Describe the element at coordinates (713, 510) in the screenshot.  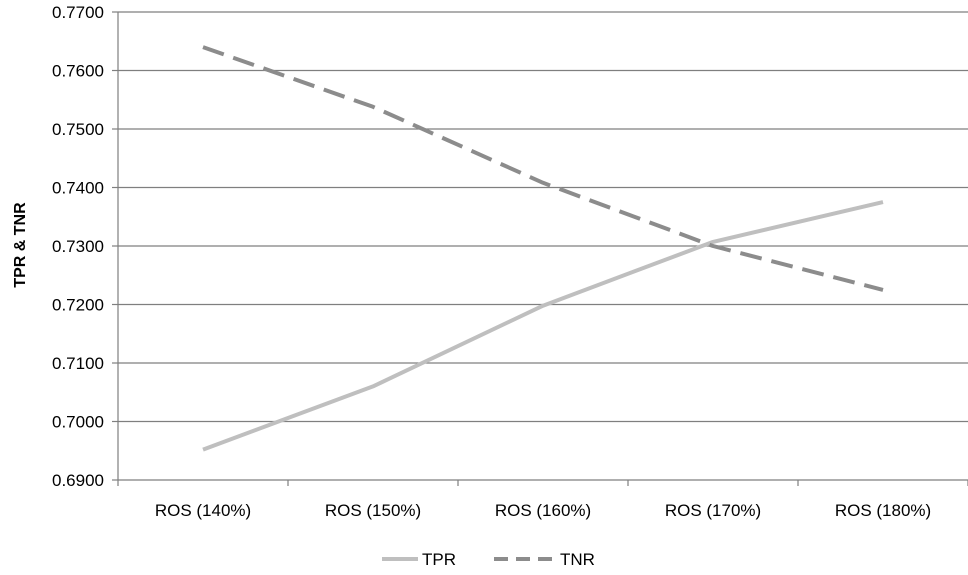
I see `x-tick-label: ROS (170%)` at that location.